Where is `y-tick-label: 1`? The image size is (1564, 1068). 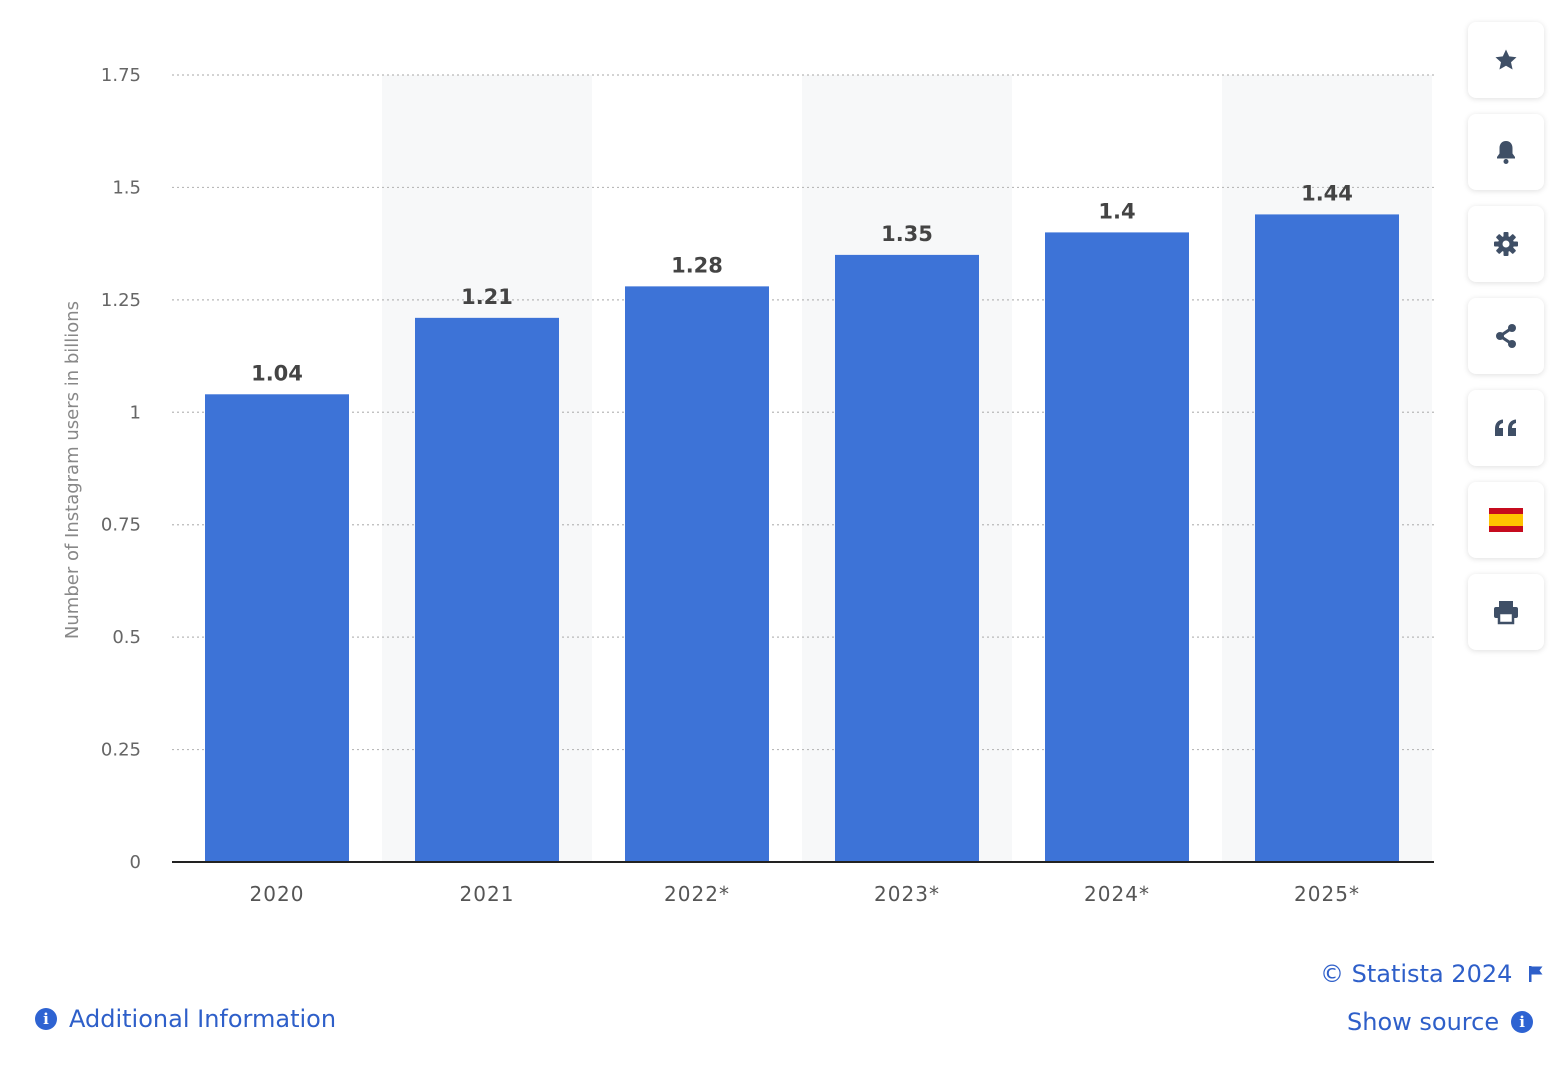
y-tick-label: 1 is located at coordinates (135, 412).